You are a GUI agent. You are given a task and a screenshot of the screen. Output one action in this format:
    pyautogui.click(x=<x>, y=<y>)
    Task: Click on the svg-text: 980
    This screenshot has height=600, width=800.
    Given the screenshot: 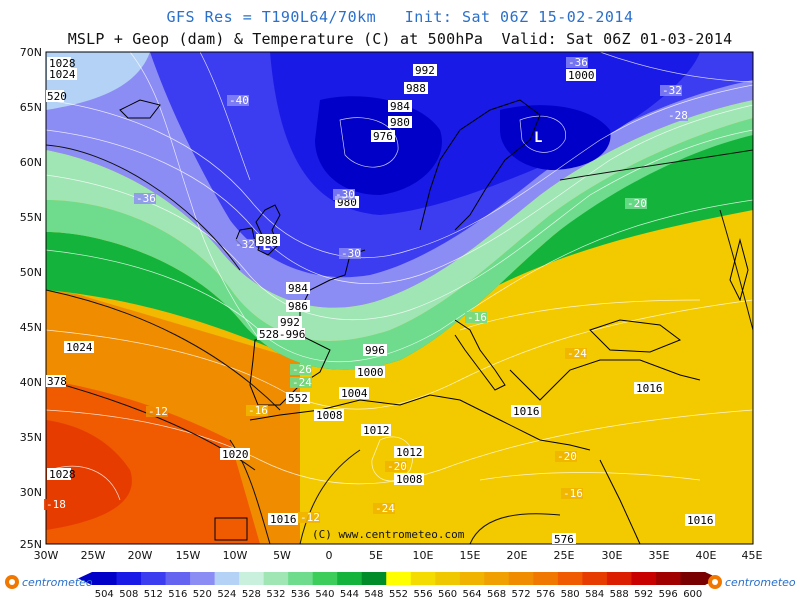 What is the action you would take?
    pyautogui.click(x=400, y=122)
    